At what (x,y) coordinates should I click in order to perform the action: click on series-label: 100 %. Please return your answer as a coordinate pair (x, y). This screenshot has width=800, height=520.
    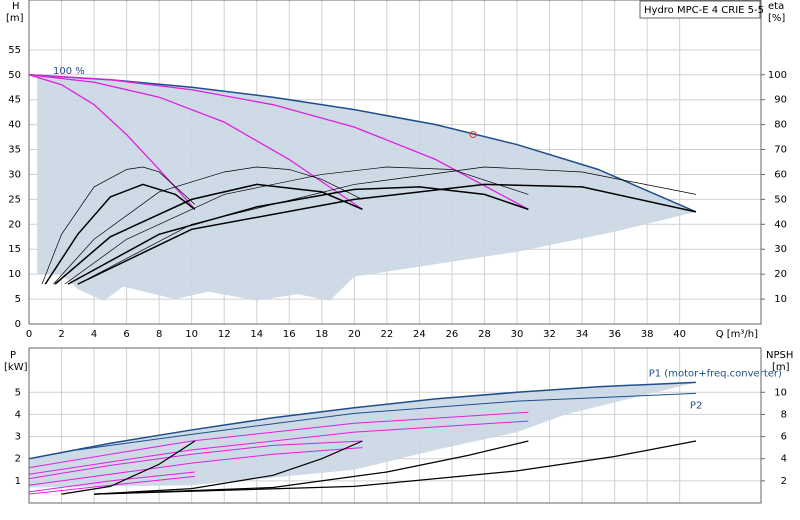
    Looking at the image, I should click on (69, 71).